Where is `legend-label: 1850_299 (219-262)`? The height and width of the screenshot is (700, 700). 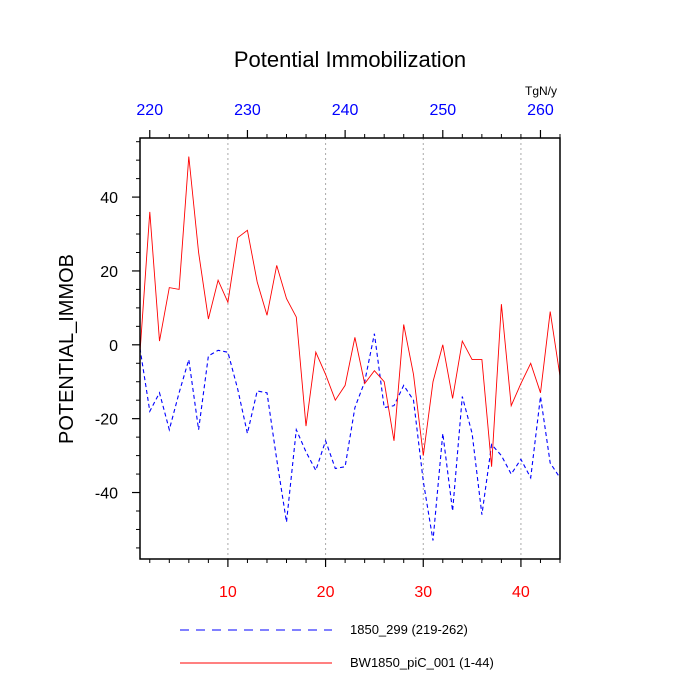
legend-label: 1850_299 (219-262) is located at coordinates (409, 629).